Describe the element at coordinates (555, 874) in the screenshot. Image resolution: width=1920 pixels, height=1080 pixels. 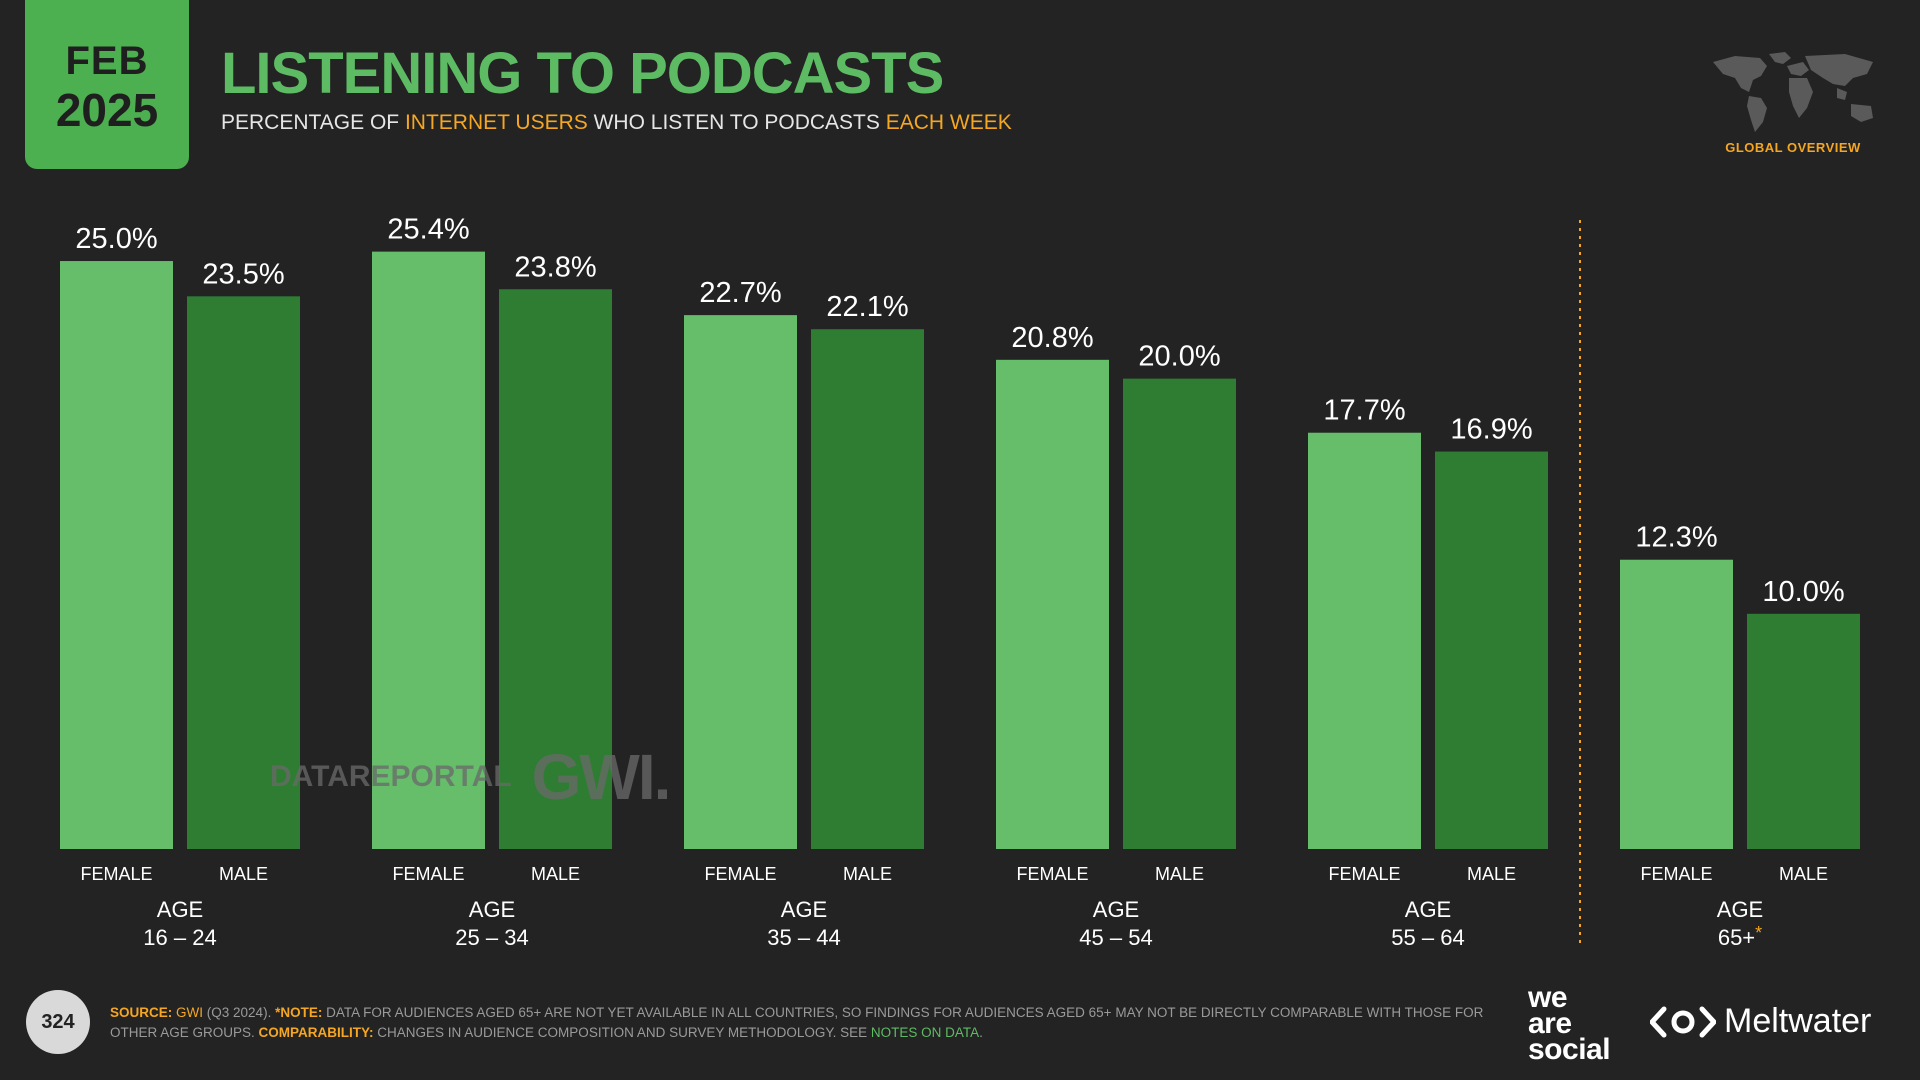
I see `bar-label-2-2: MALE` at that location.